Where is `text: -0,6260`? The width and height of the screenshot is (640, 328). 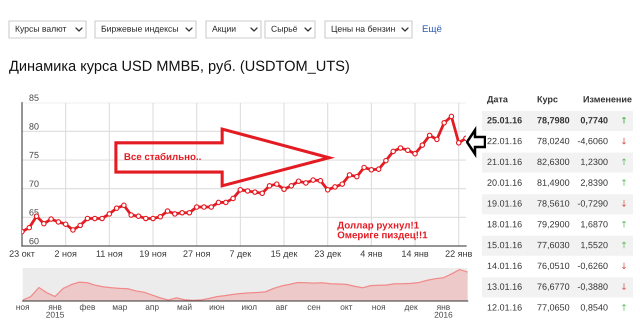
text: -0,6260 is located at coordinates (593, 266).